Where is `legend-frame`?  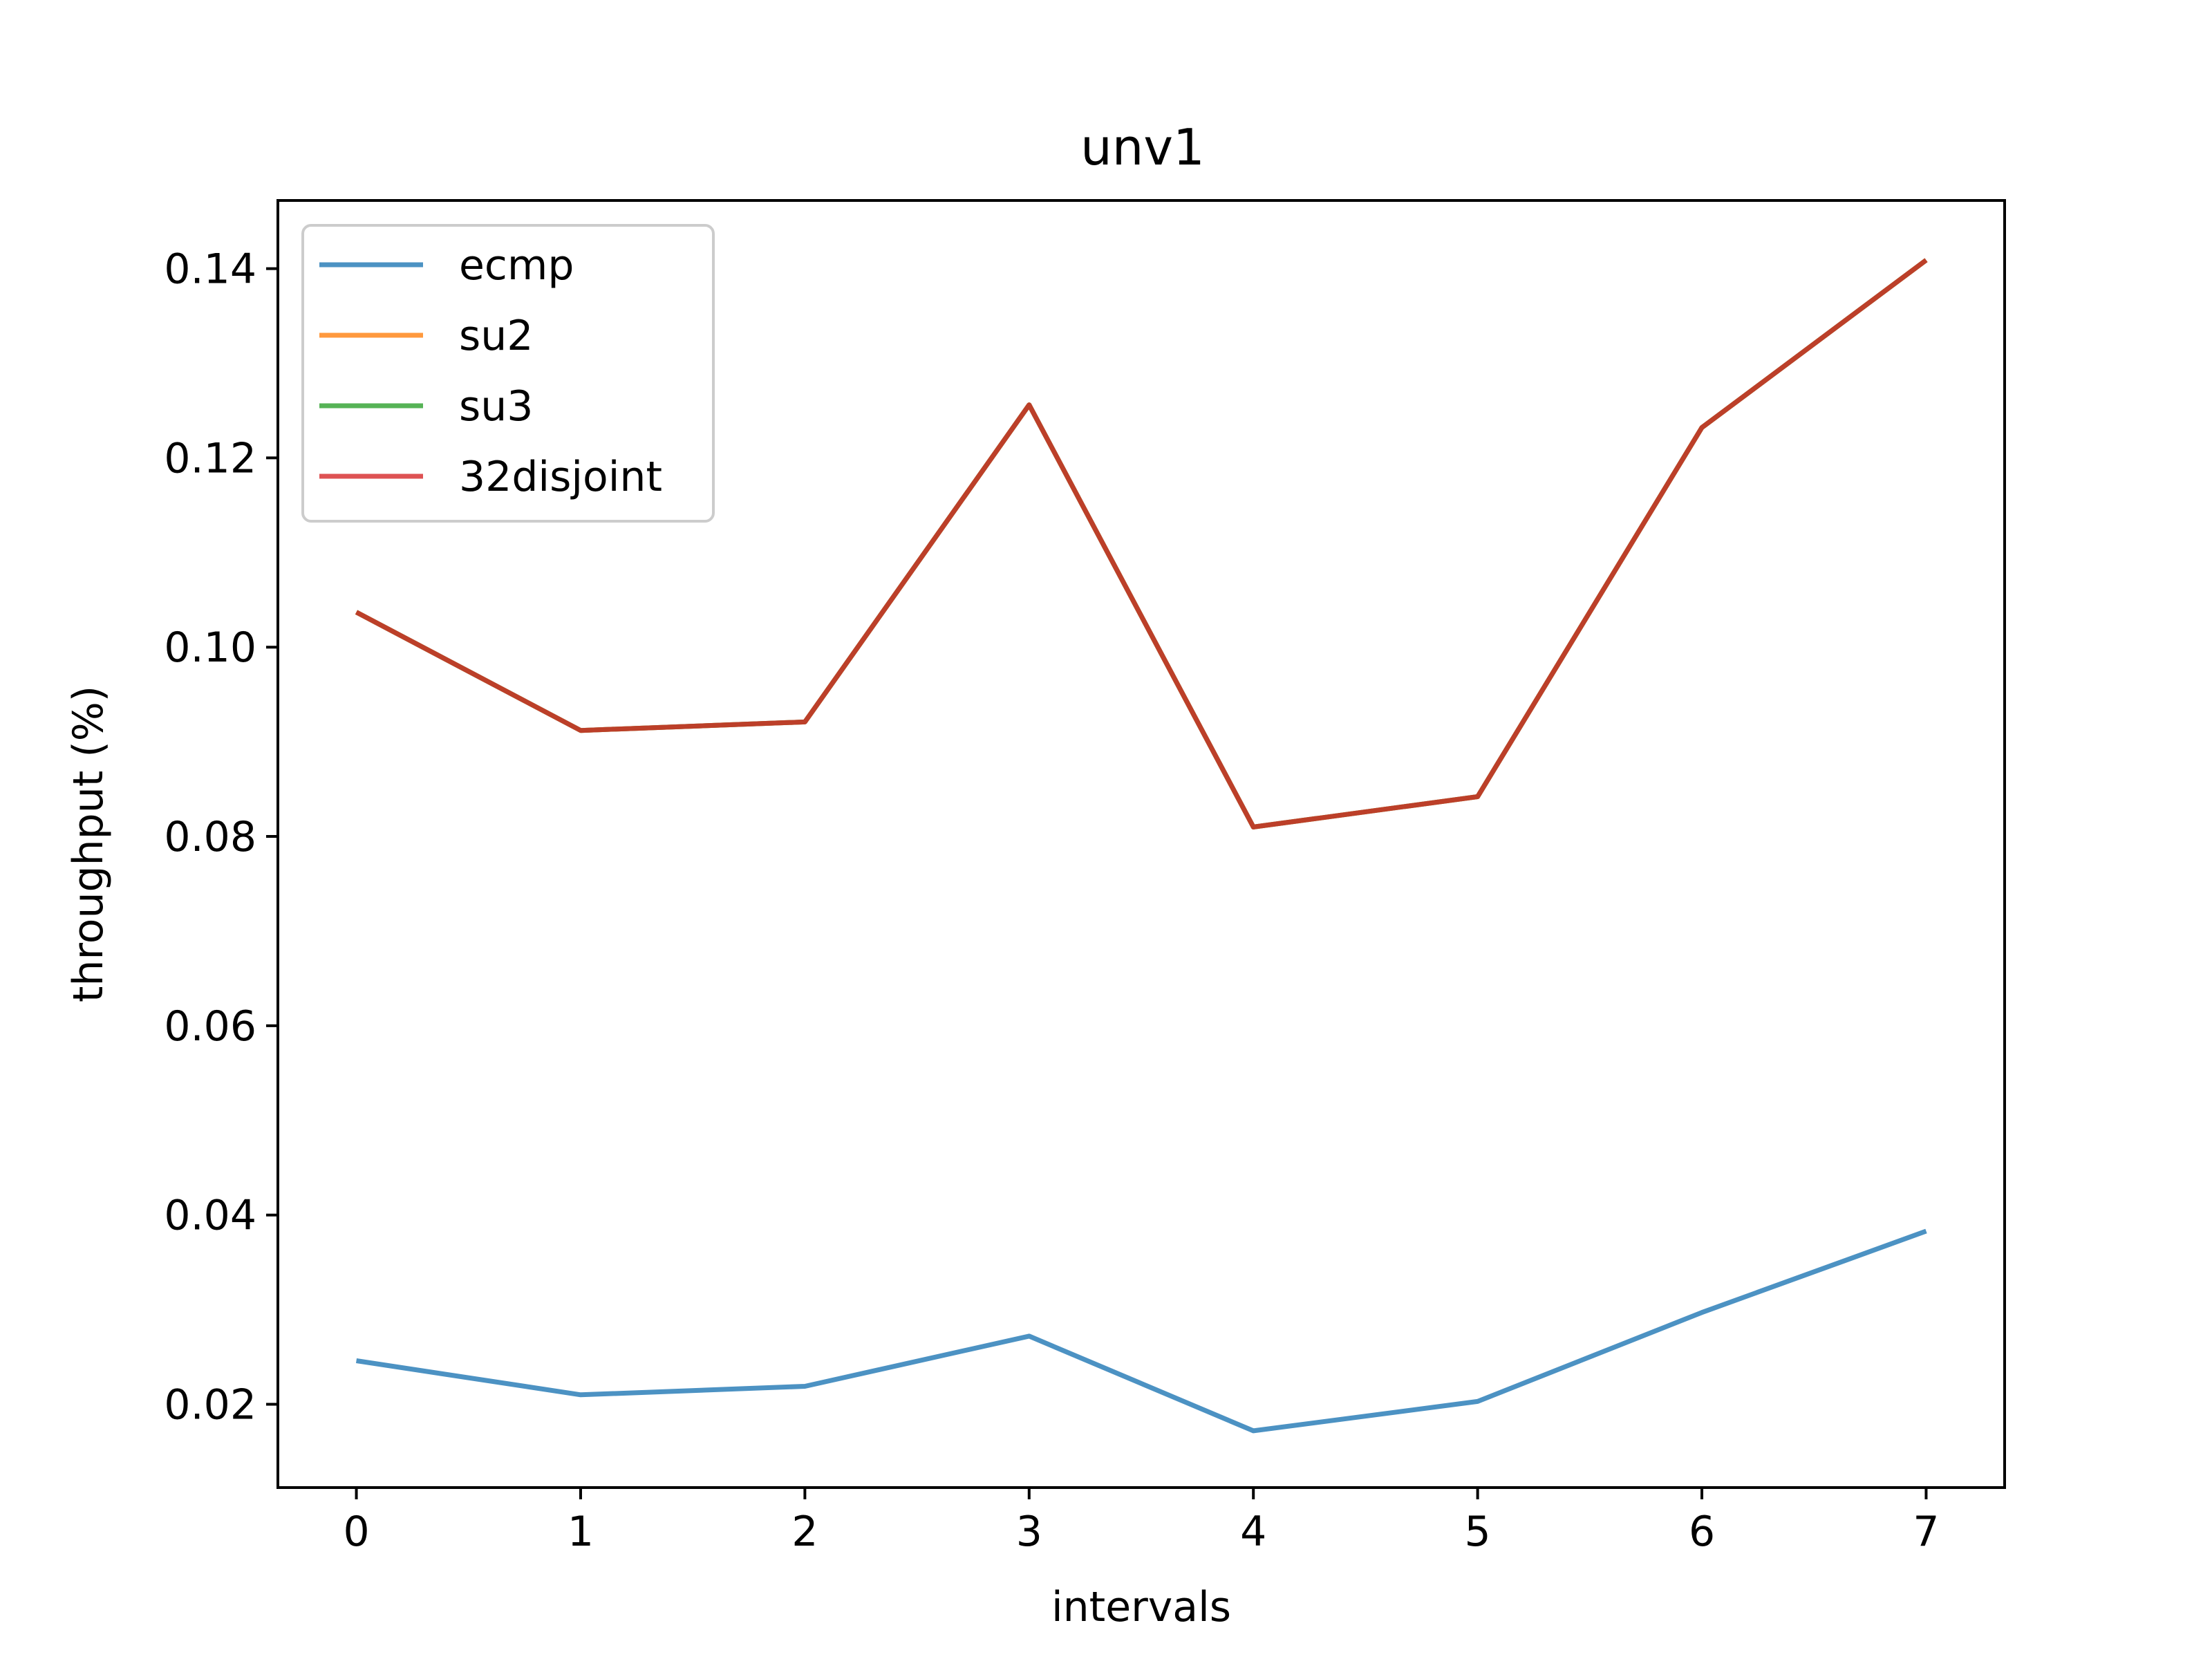 legend-frame is located at coordinates (508, 373).